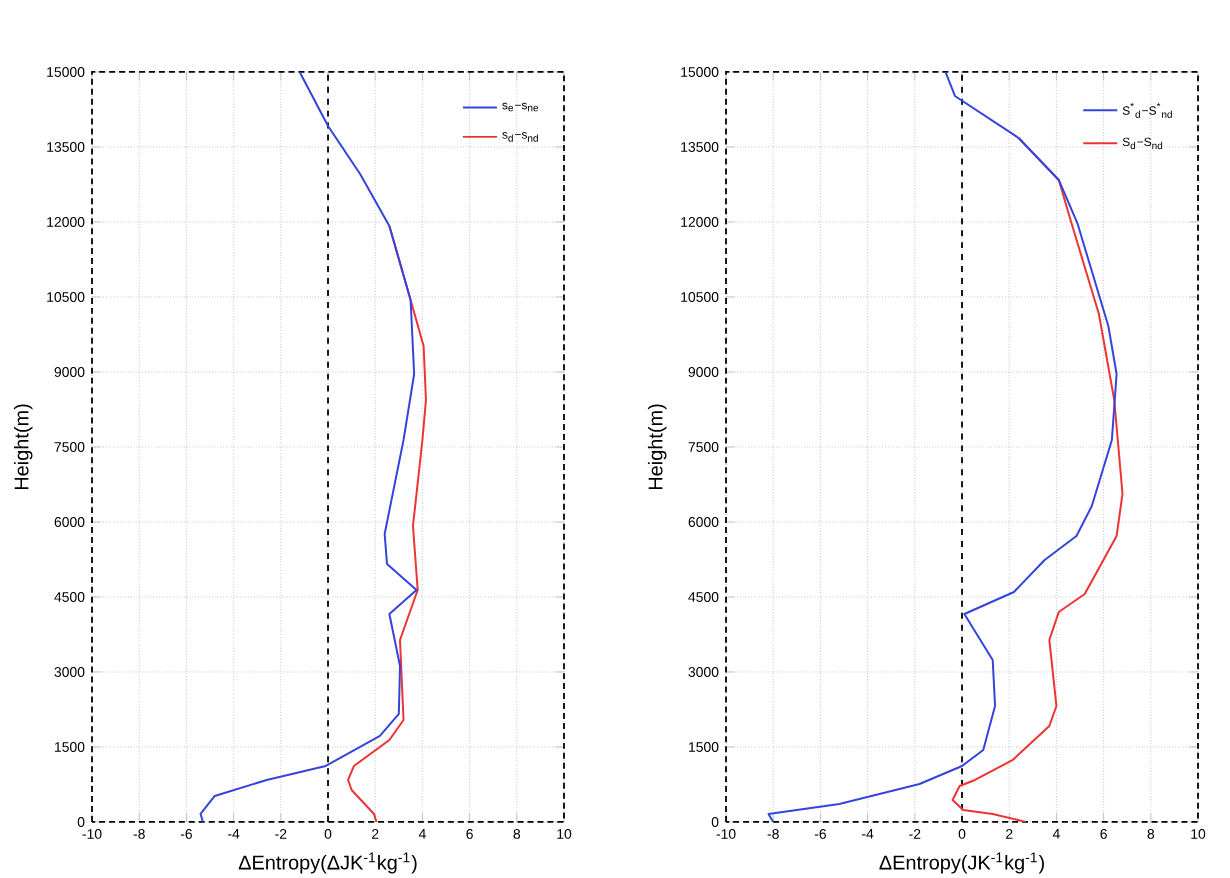  What do you see at coordinates (961, 863) in the screenshot?
I see `x-axis-title: ΔEntropy(JK$^{-1}$kg$^{-1}$)` at bounding box center [961, 863].